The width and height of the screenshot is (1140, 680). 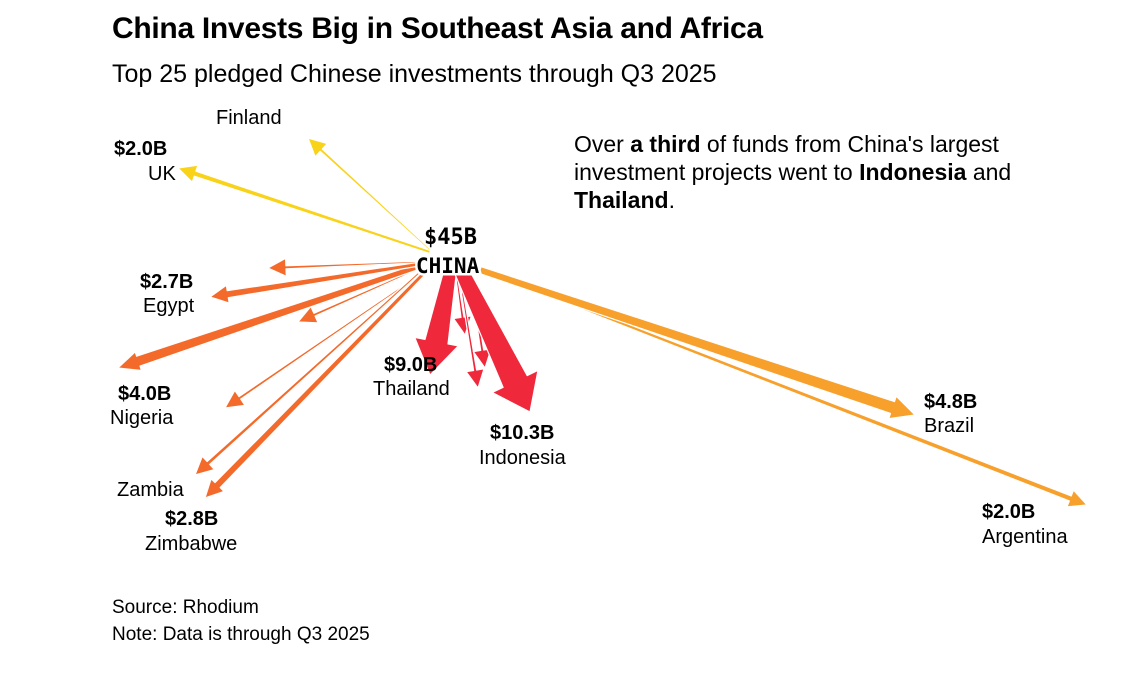 I want to click on flow-arrow-zambia, so click(x=308, y=373).